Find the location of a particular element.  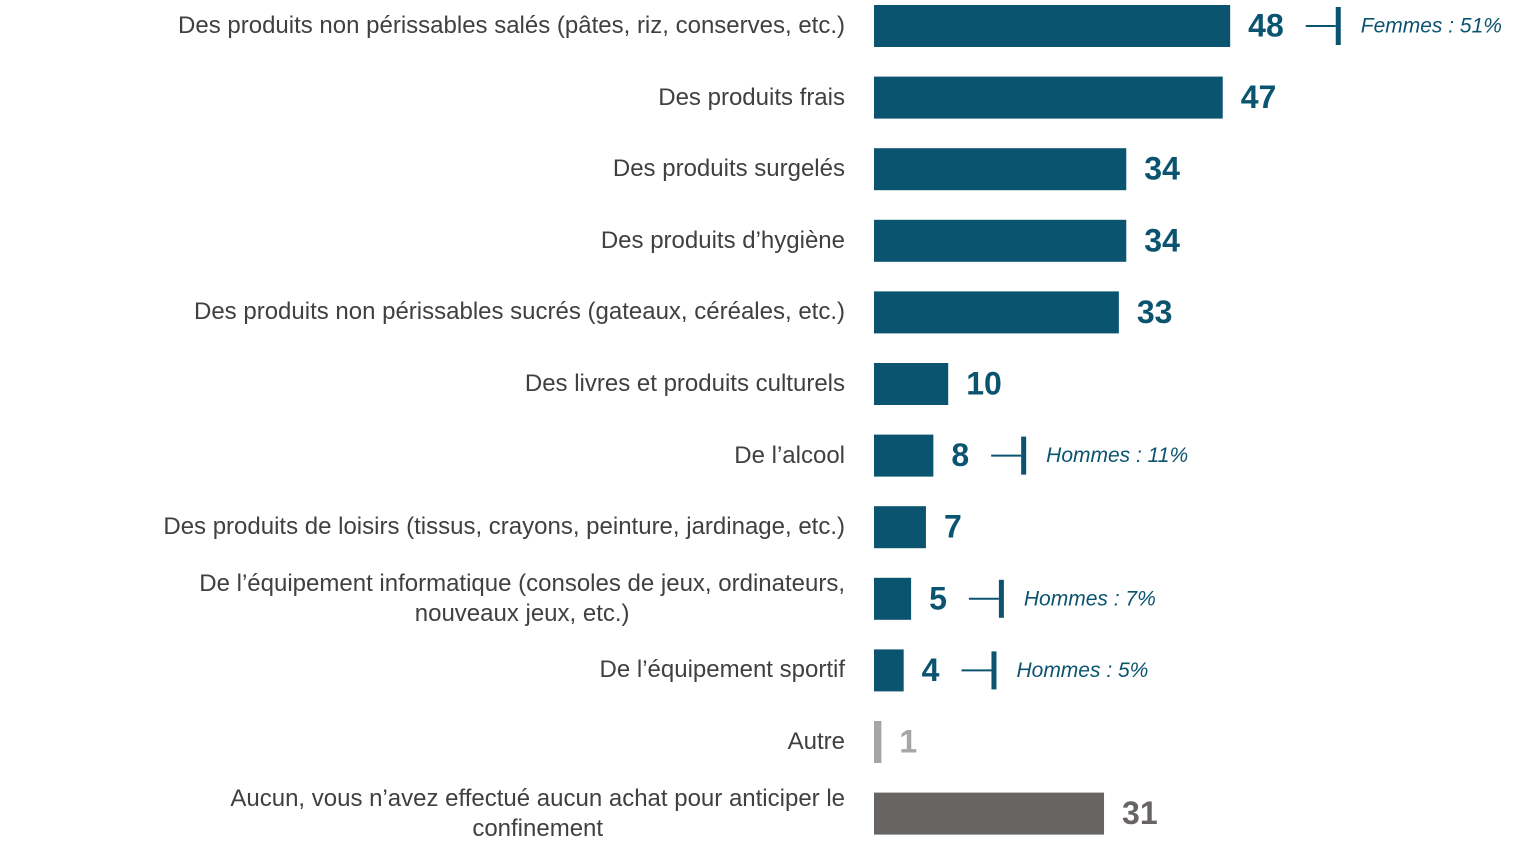

annotation: Hommes : 7% is located at coordinates (1090, 598).